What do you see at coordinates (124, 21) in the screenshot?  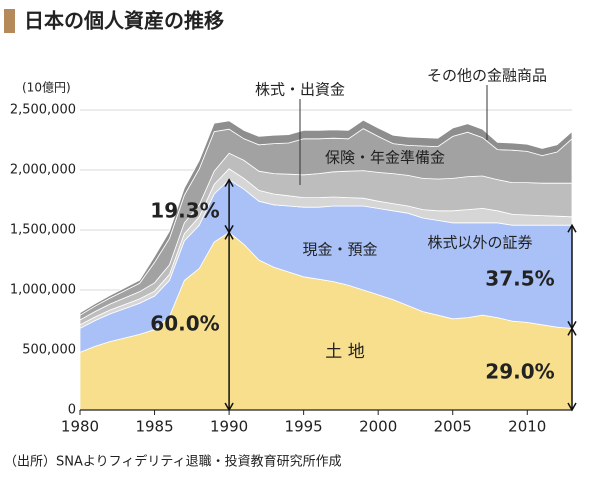 I see `chart-title: 日本の個人資産の推移` at bounding box center [124, 21].